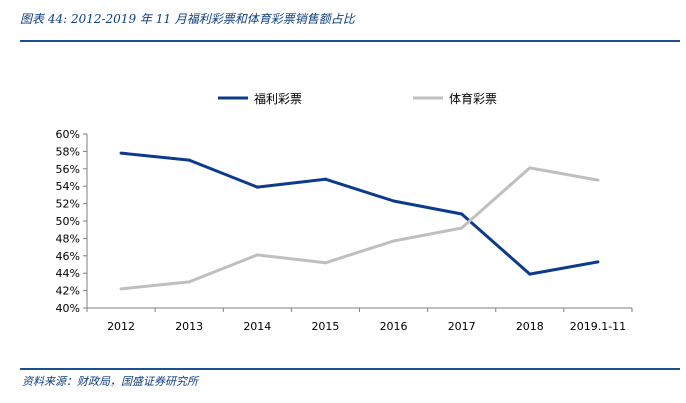 The height and width of the screenshot is (403, 686). I want to click on x-tick-label: 2018, so click(530, 326).